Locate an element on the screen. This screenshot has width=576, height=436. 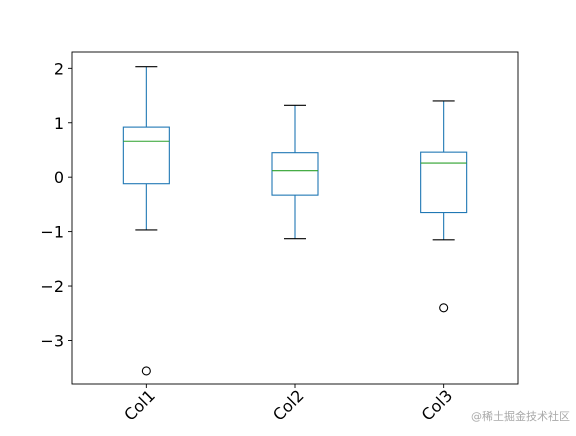
y-tick-label: 1 is located at coordinates (59, 123).